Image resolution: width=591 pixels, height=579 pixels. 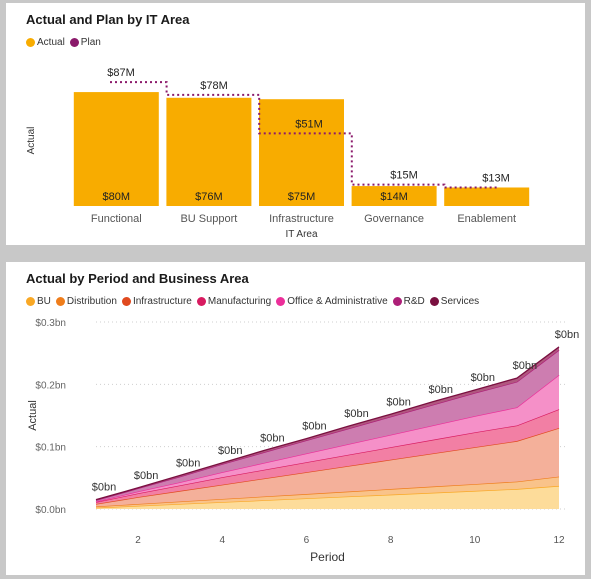 I want to click on legend-label: R&D, so click(x=414, y=301).